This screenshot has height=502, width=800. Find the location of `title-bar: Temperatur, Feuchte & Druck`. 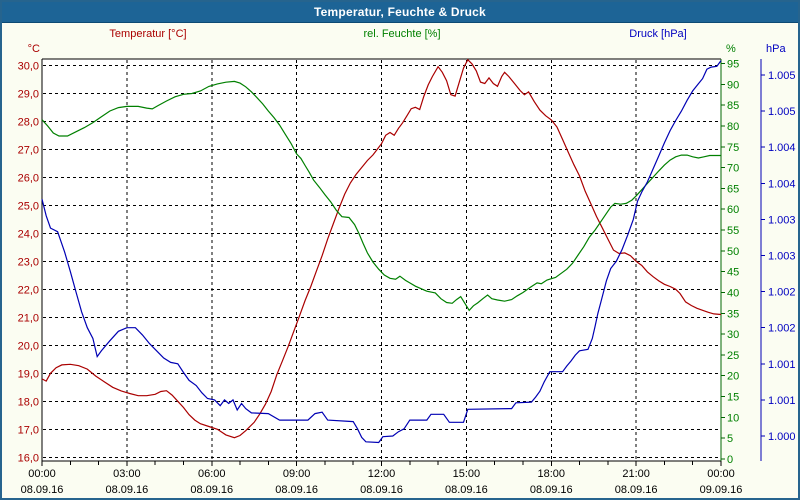

title-bar: Temperatur, Feuchte & Druck is located at coordinates (400, 12).